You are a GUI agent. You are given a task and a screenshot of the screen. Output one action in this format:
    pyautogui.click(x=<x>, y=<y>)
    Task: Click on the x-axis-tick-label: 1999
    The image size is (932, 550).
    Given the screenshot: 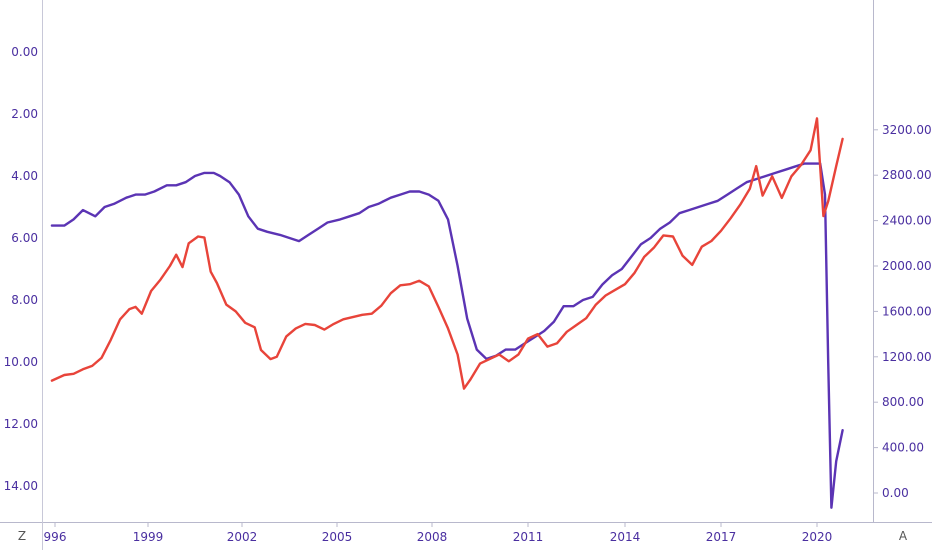 What is the action you would take?
    pyautogui.click(x=148, y=537)
    